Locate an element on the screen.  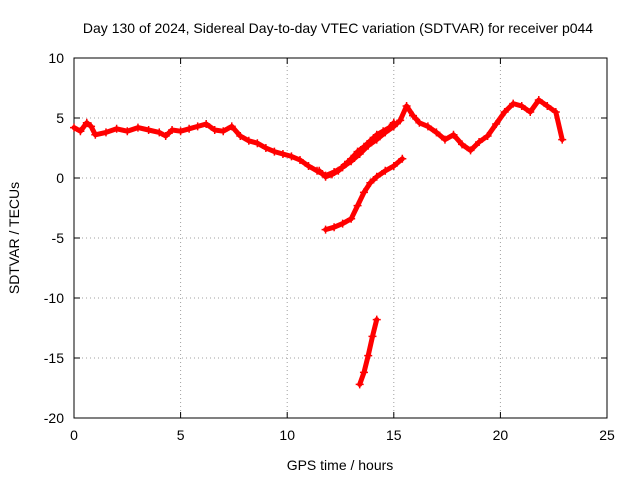
series-main-trace is located at coordinates (318, 138).